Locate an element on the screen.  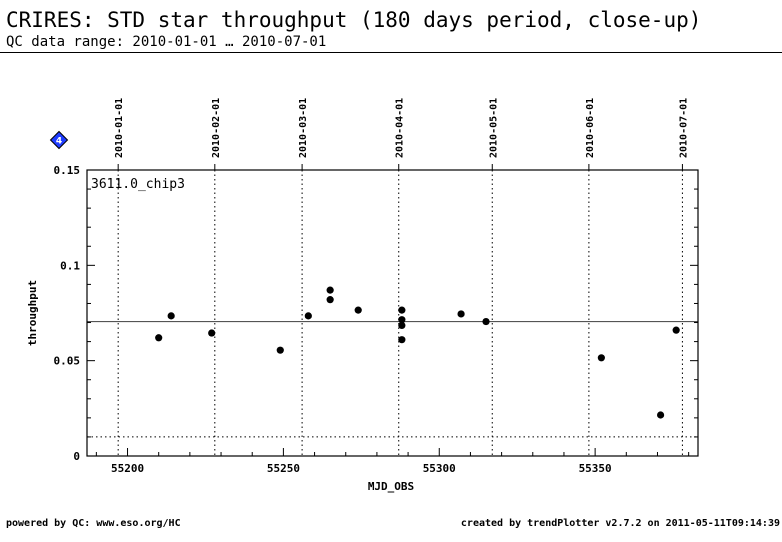
date-marker-label: 2010-05-01 is located at coordinates (493, 128).